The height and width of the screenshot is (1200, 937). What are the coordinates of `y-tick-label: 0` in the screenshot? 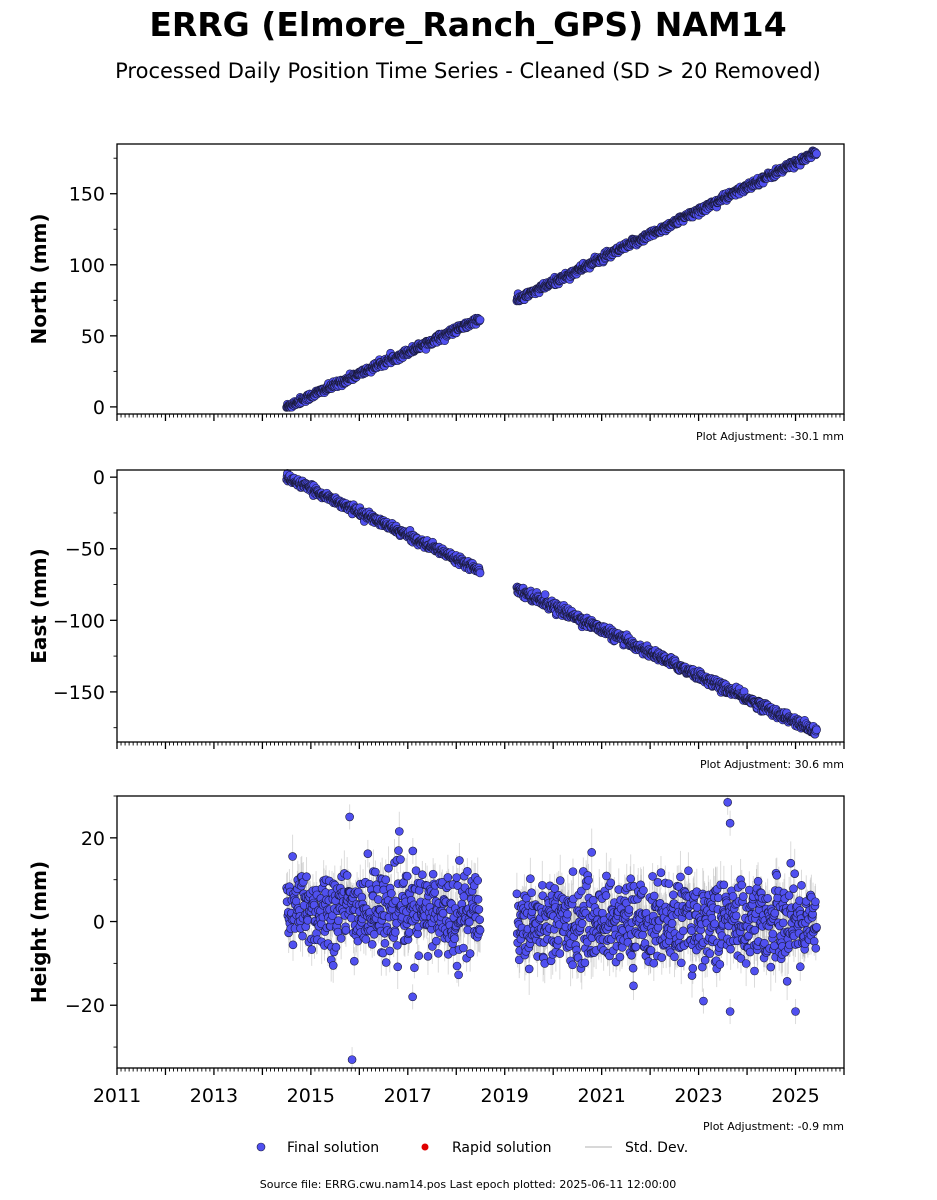 It's located at (99, 408).